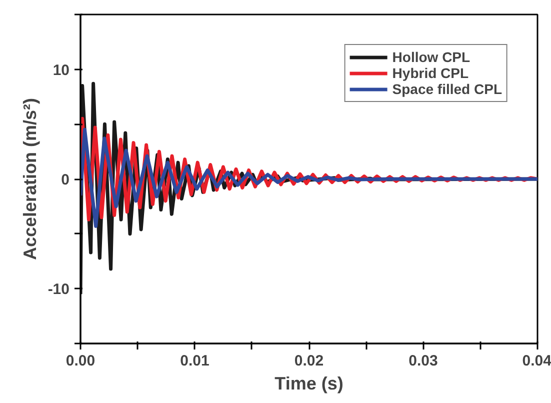 The width and height of the screenshot is (551, 403). Describe the element at coordinates (430, 73) in the screenshot. I see `legend-label: Hybrid CPL` at that location.